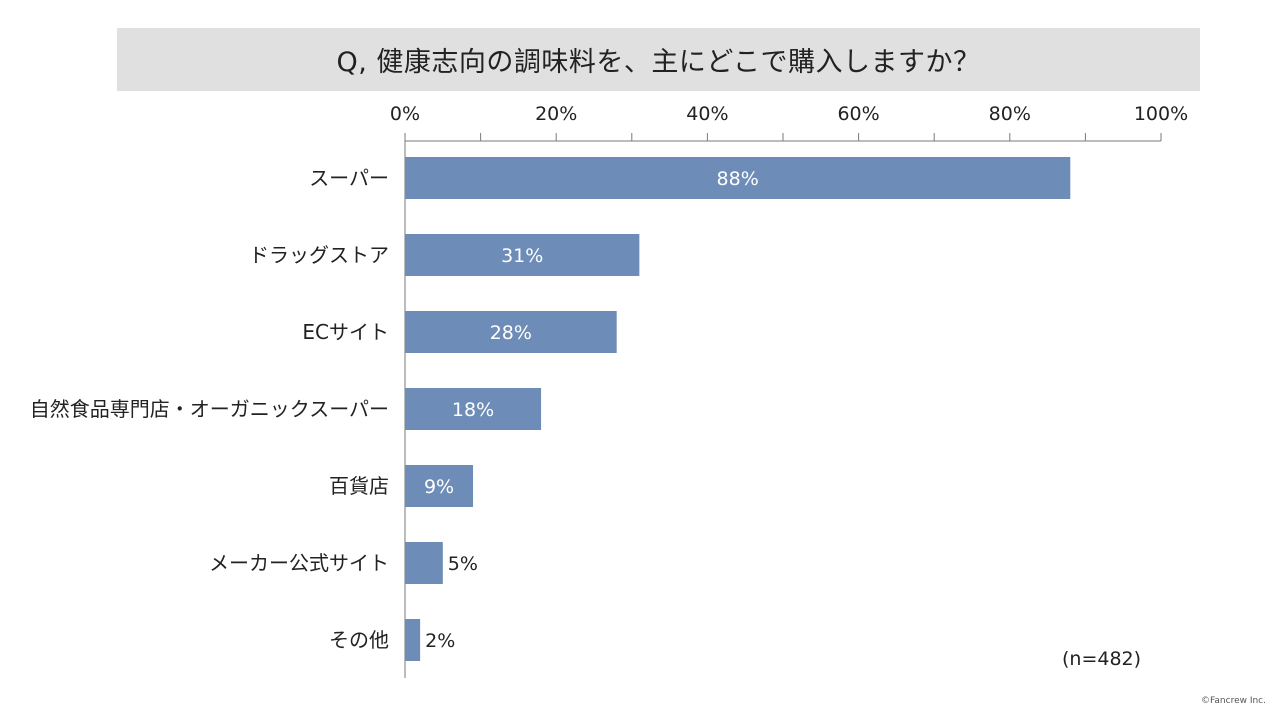 The image size is (1280, 720). I want to click on data-label: 28%, so click(511, 333).